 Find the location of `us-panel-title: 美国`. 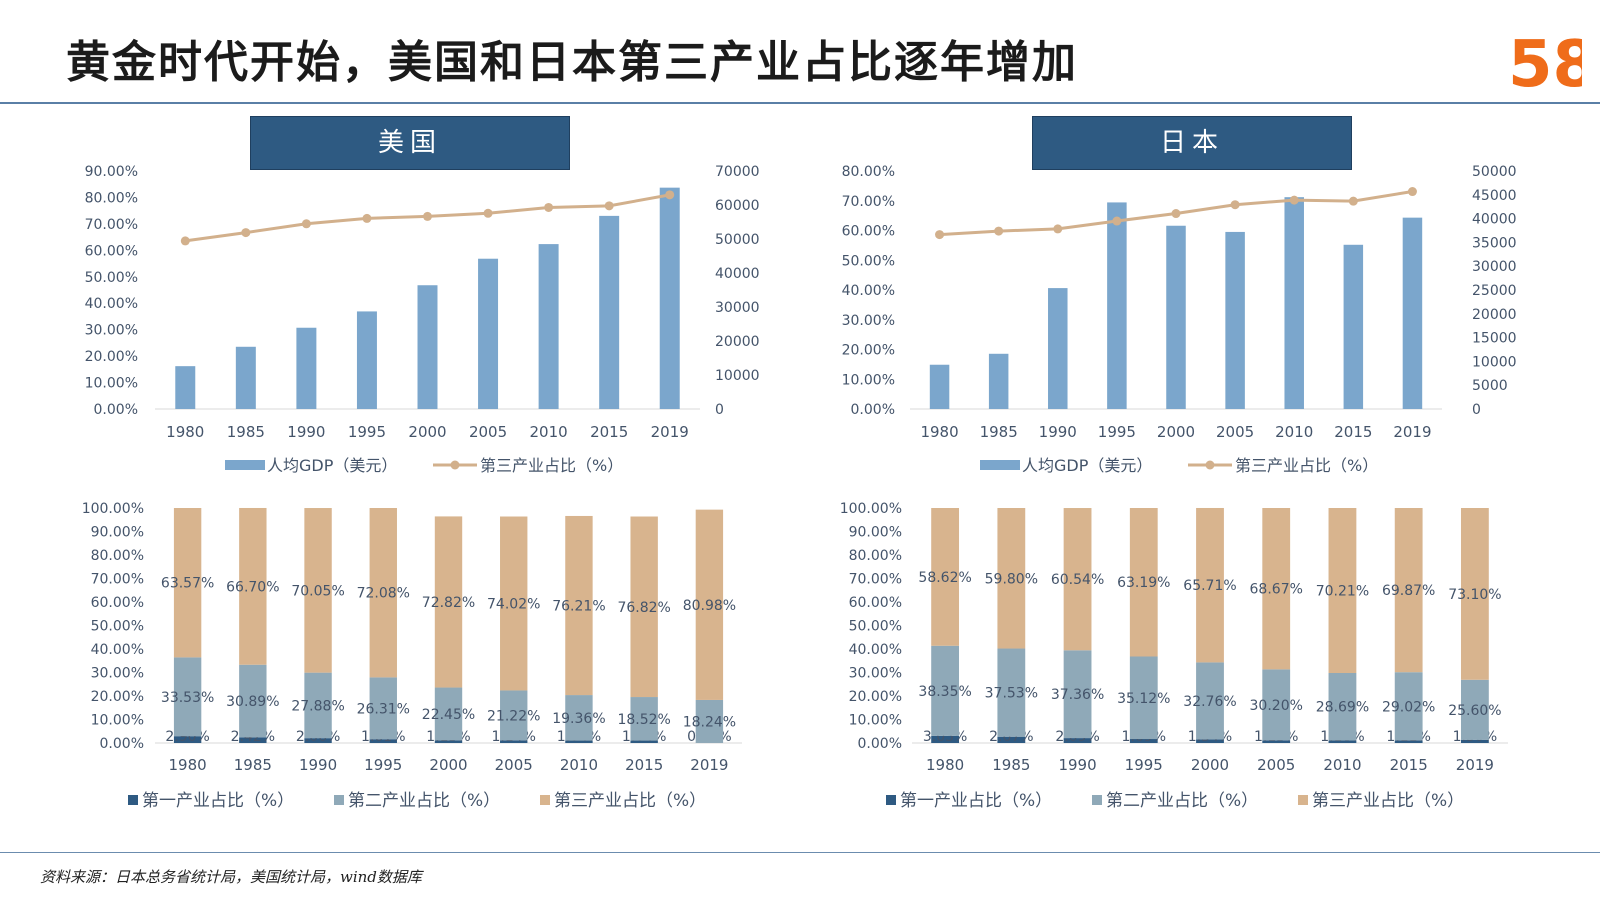

us-panel-title: 美国 is located at coordinates (410, 143).